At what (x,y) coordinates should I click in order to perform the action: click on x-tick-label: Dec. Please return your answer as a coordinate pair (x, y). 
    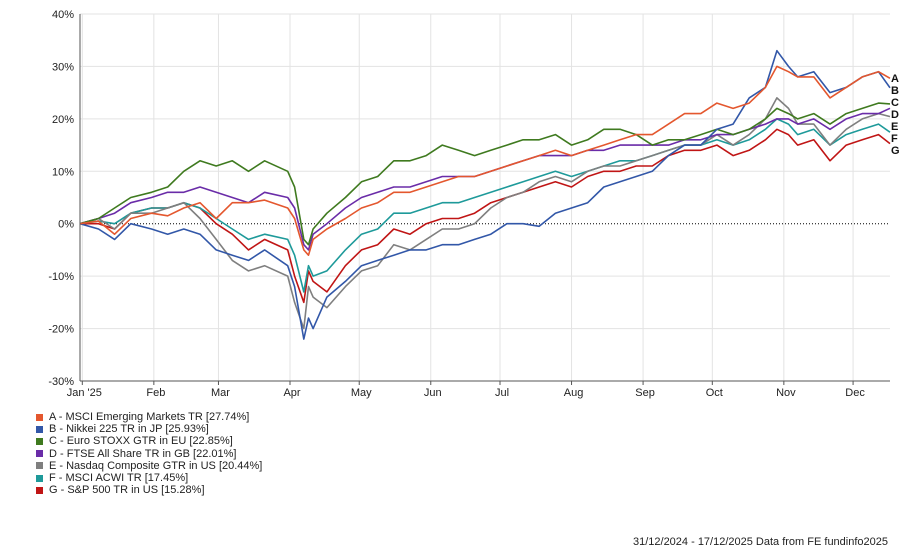
    Looking at the image, I should click on (855, 393).